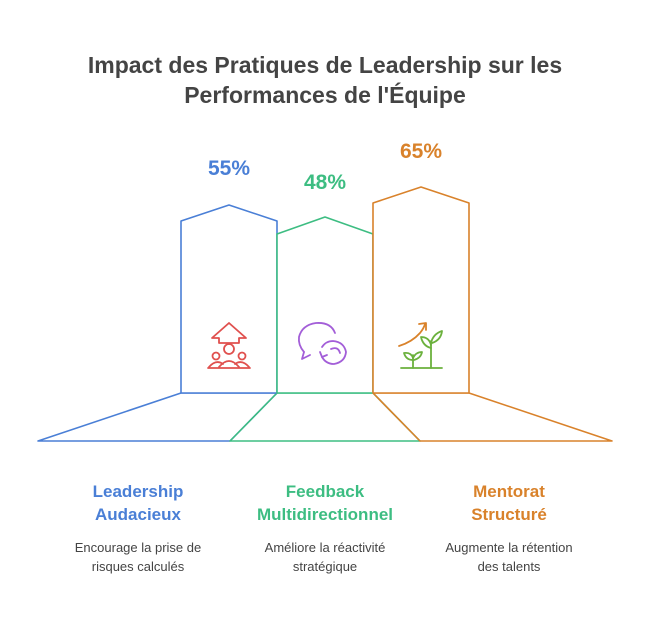 This screenshot has width=650, height=635. I want to click on title-line-2: Performances de l'Équipe, so click(325, 95).